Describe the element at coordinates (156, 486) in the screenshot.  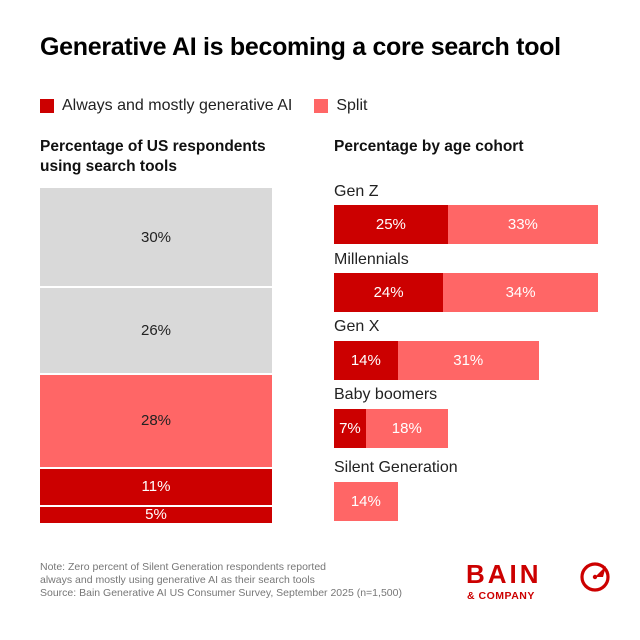
I see `stack-segment: 11%` at that location.